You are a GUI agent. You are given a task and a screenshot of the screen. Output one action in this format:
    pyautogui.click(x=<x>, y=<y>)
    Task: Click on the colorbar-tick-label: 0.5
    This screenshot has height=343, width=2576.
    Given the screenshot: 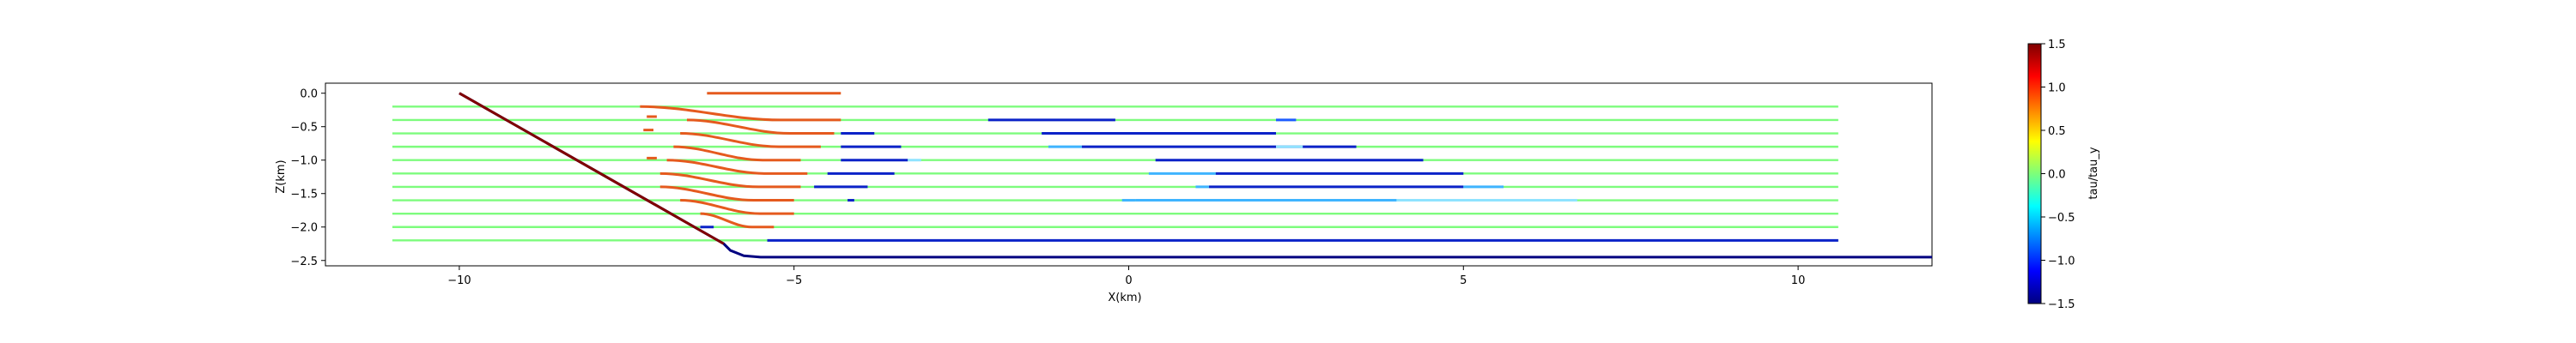 What is the action you would take?
    pyautogui.click(x=2057, y=132)
    